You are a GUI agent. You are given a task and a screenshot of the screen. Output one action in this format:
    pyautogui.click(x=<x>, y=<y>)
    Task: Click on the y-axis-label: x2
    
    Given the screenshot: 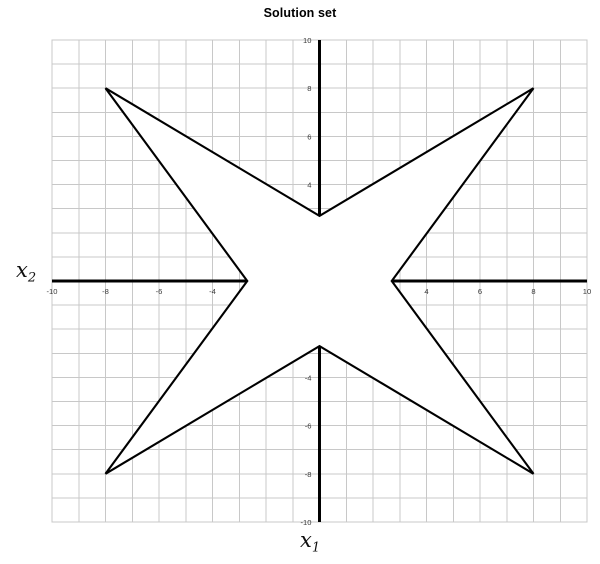 What is the action you would take?
    pyautogui.click(x=26, y=272)
    